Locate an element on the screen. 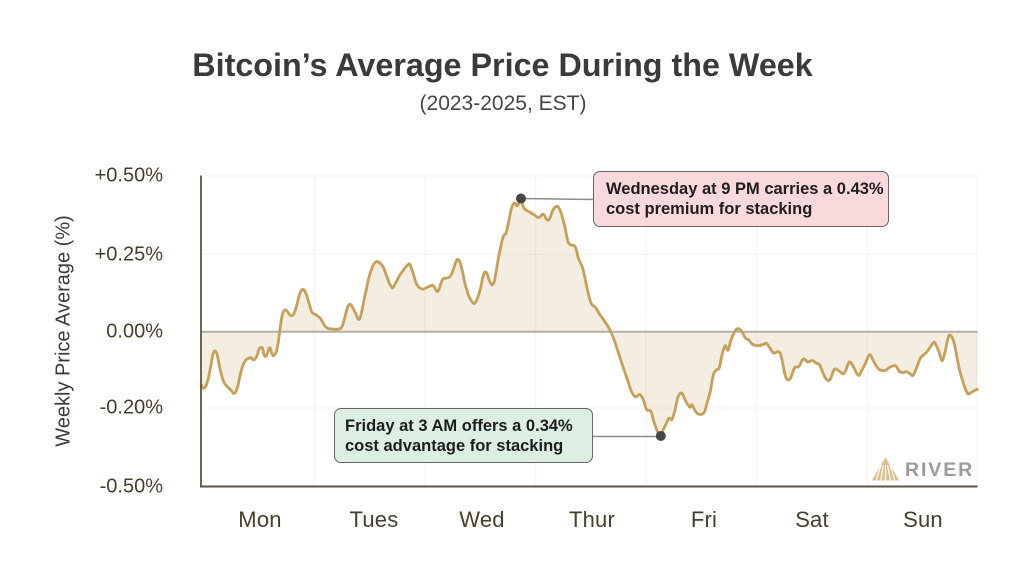 The image size is (1024, 576). svg-text: RIVER is located at coordinates (939, 470).